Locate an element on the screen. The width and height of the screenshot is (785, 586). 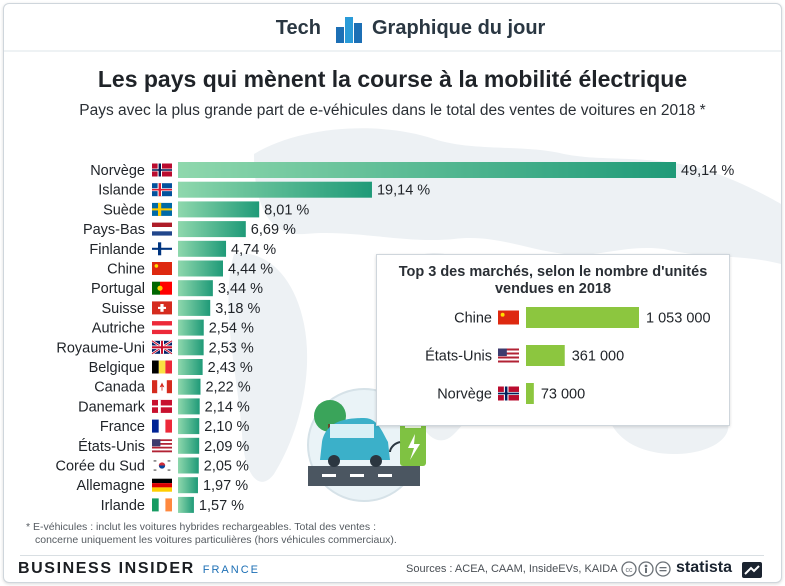
value-label: 2,54 % is located at coordinates (231, 329).